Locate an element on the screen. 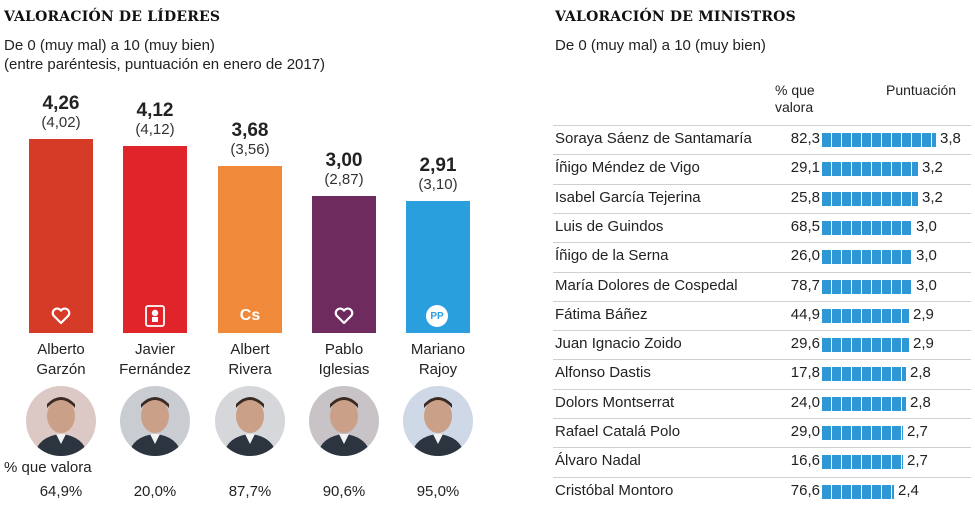 The image size is (975, 521). leader-previous-score: (4,12) is located at coordinates (155, 129).